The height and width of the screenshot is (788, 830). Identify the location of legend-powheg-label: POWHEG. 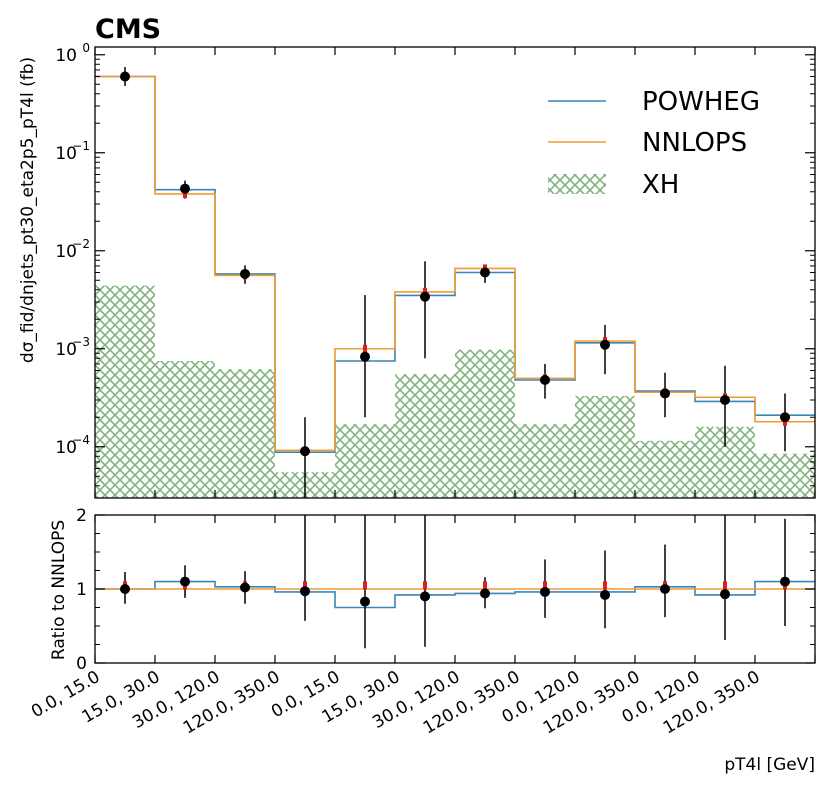
(701, 102).